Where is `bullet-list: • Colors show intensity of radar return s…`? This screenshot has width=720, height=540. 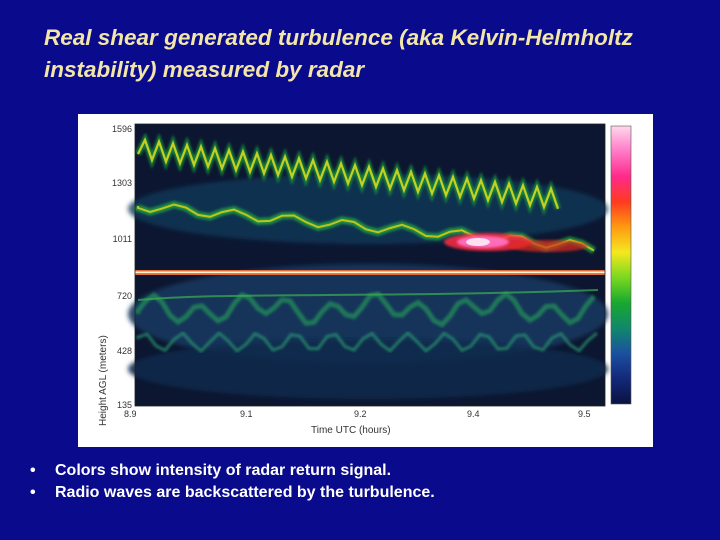 bullet-list: • Colors show intensity of radar return s… is located at coordinates (232, 482).